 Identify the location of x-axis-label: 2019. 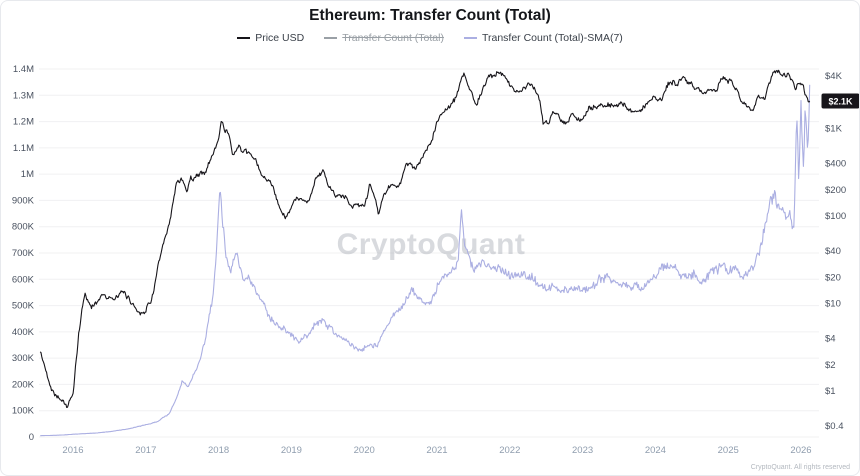
(291, 450).